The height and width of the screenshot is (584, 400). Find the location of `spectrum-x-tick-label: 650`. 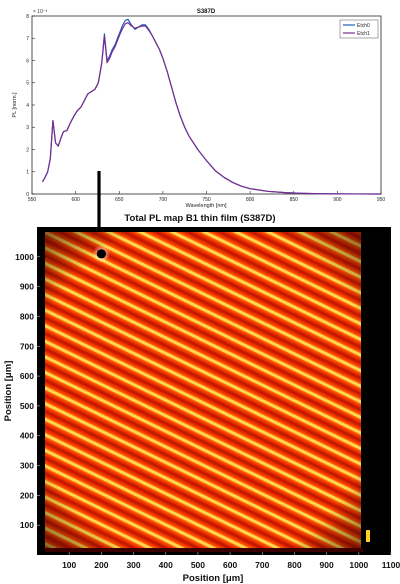

spectrum-x-tick-label: 650 is located at coordinates (119, 200).